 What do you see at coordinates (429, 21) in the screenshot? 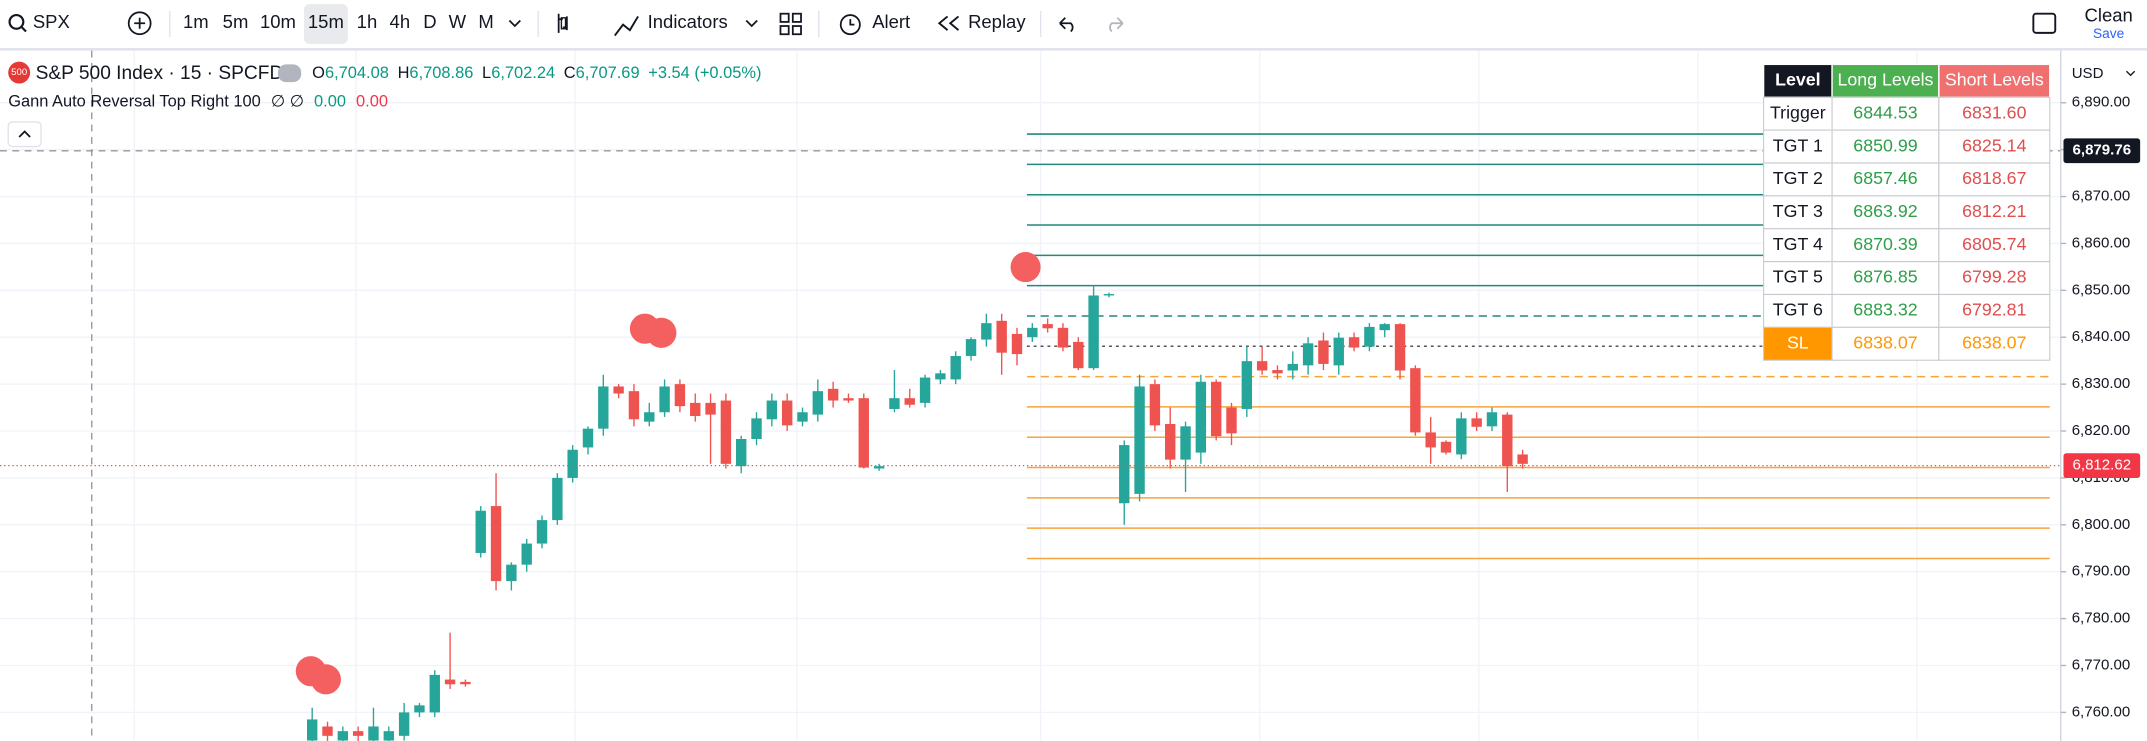
I see `interval-button: D` at bounding box center [429, 21].